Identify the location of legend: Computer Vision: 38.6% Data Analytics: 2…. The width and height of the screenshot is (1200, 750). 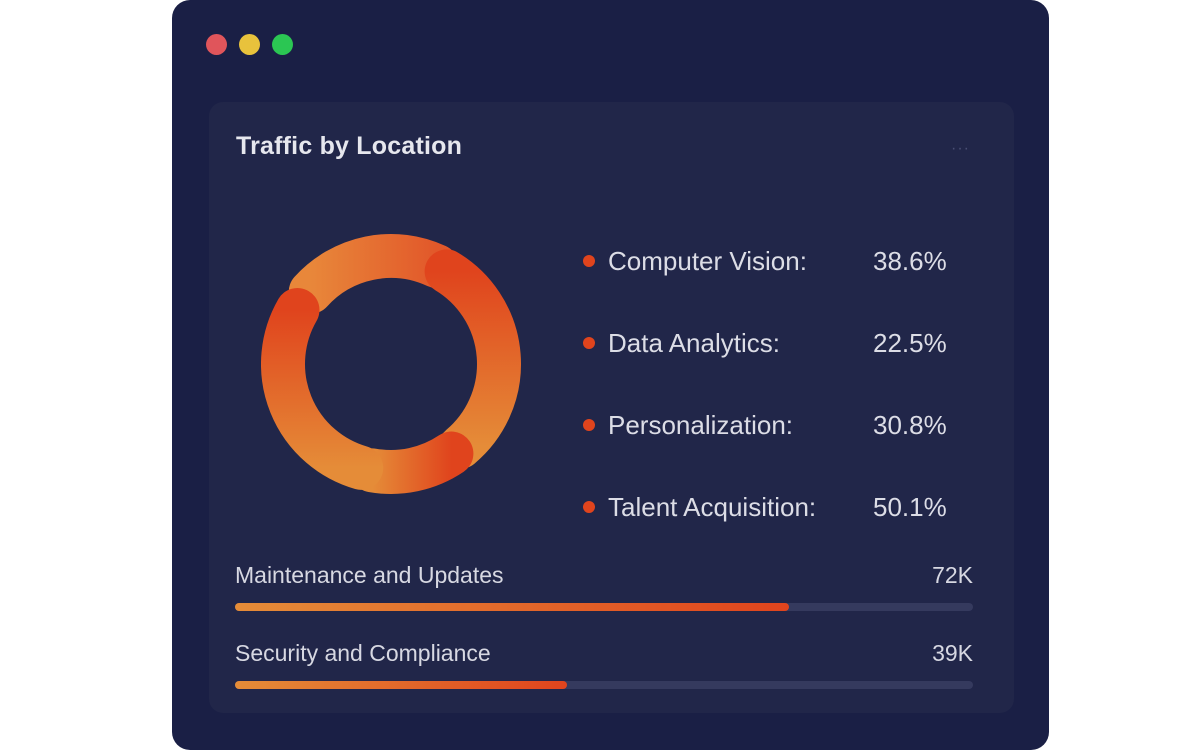
(765, 384).